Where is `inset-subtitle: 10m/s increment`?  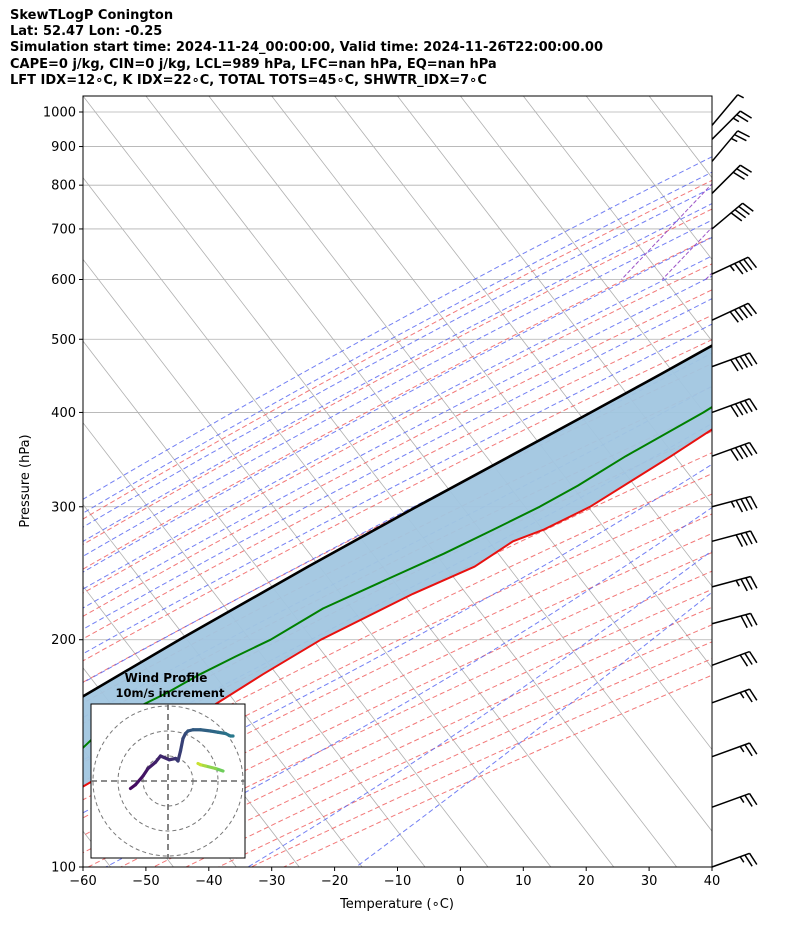
inset-subtitle: 10m/s increment is located at coordinates (170, 693).